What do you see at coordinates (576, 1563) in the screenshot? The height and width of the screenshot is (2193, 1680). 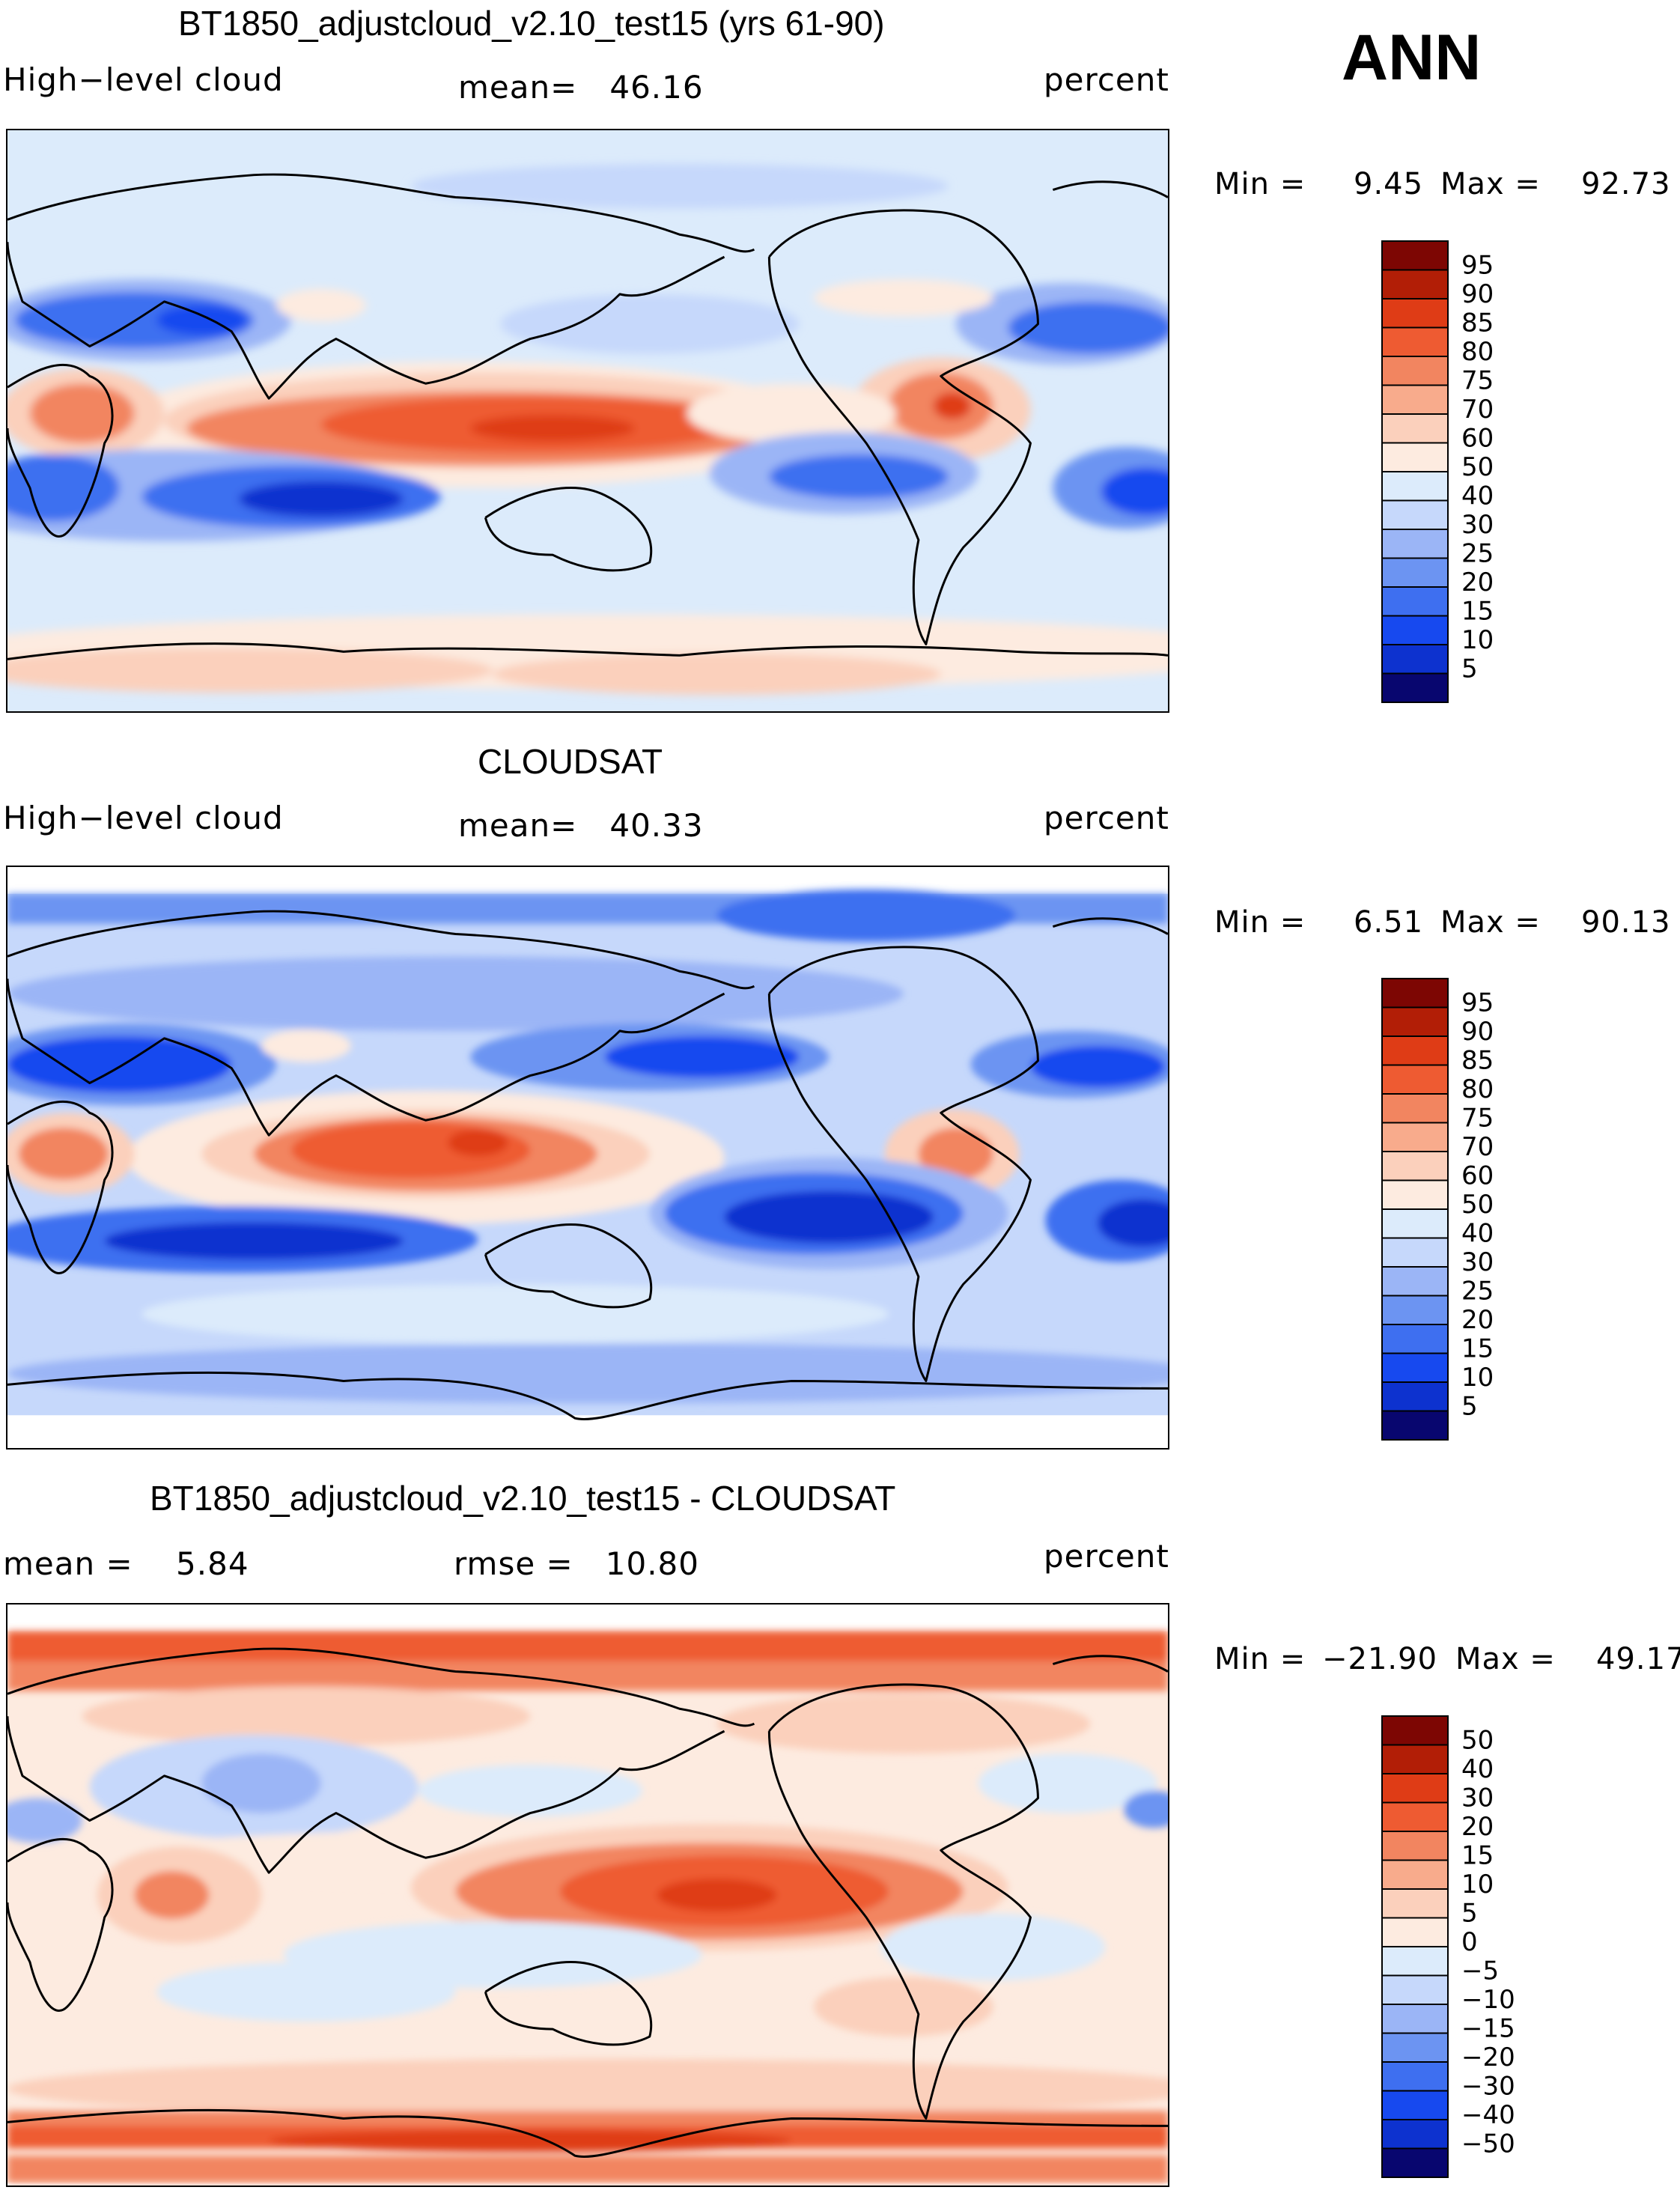 I see `panel-3-rmse: rmse = 10.80` at bounding box center [576, 1563].